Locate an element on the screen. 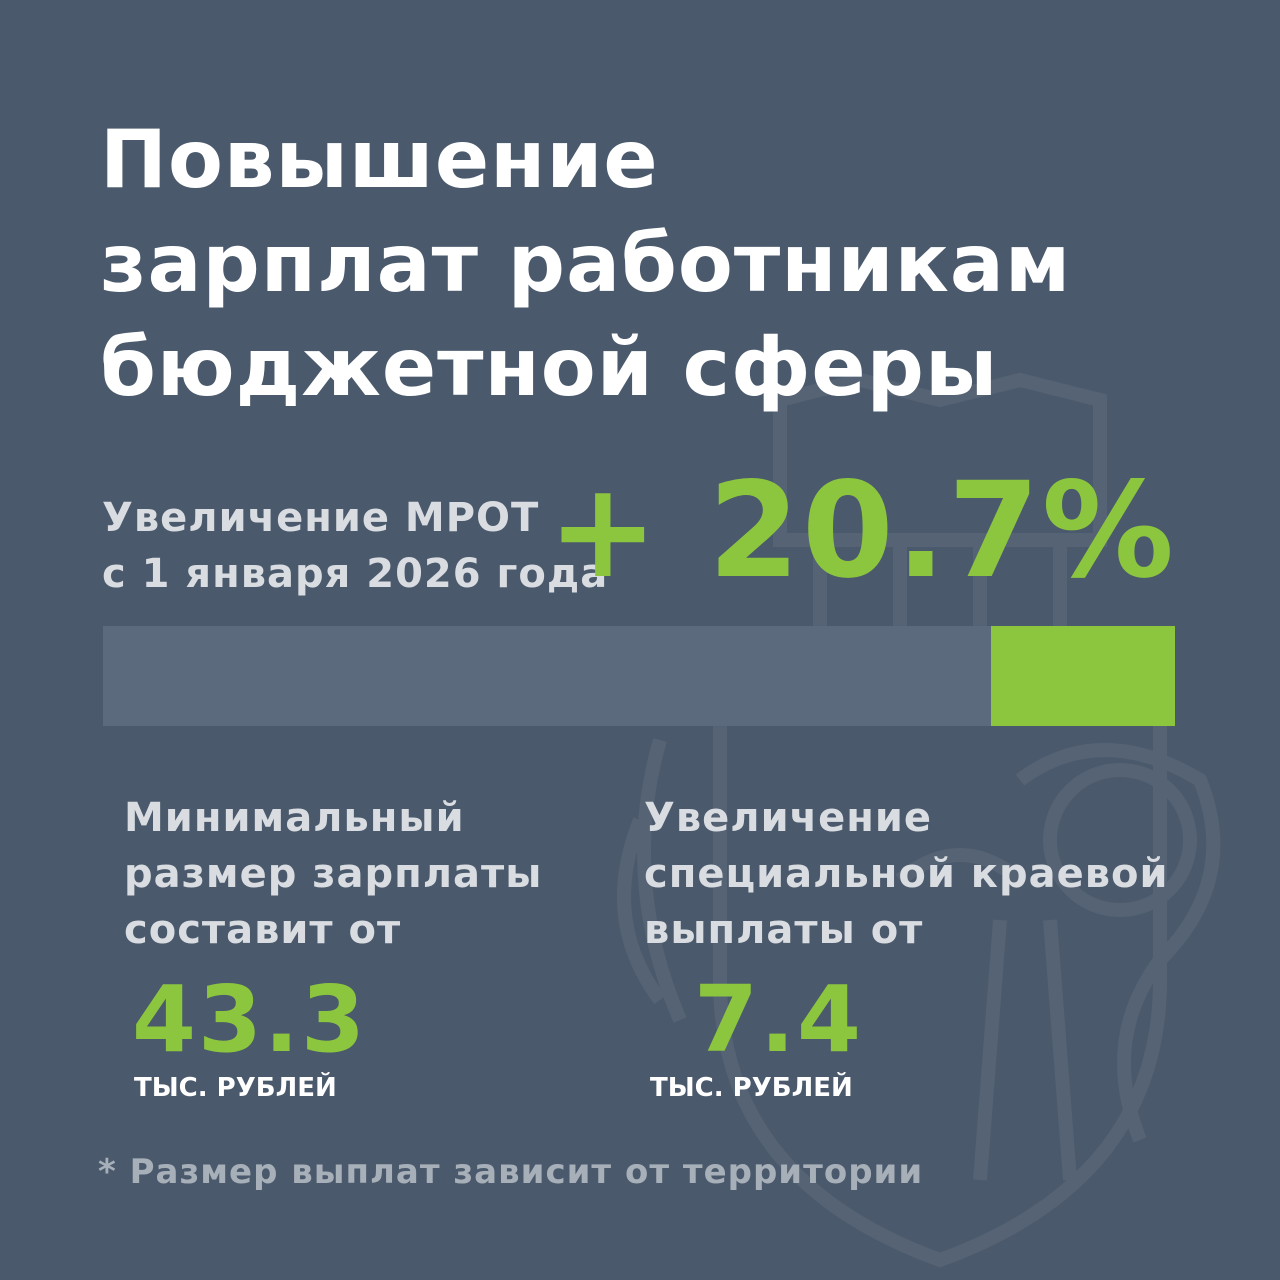 The image size is (1280, 1280). min-salary-label: Минимальный размер зарплаты составит от is located at coordinates (333, 874).